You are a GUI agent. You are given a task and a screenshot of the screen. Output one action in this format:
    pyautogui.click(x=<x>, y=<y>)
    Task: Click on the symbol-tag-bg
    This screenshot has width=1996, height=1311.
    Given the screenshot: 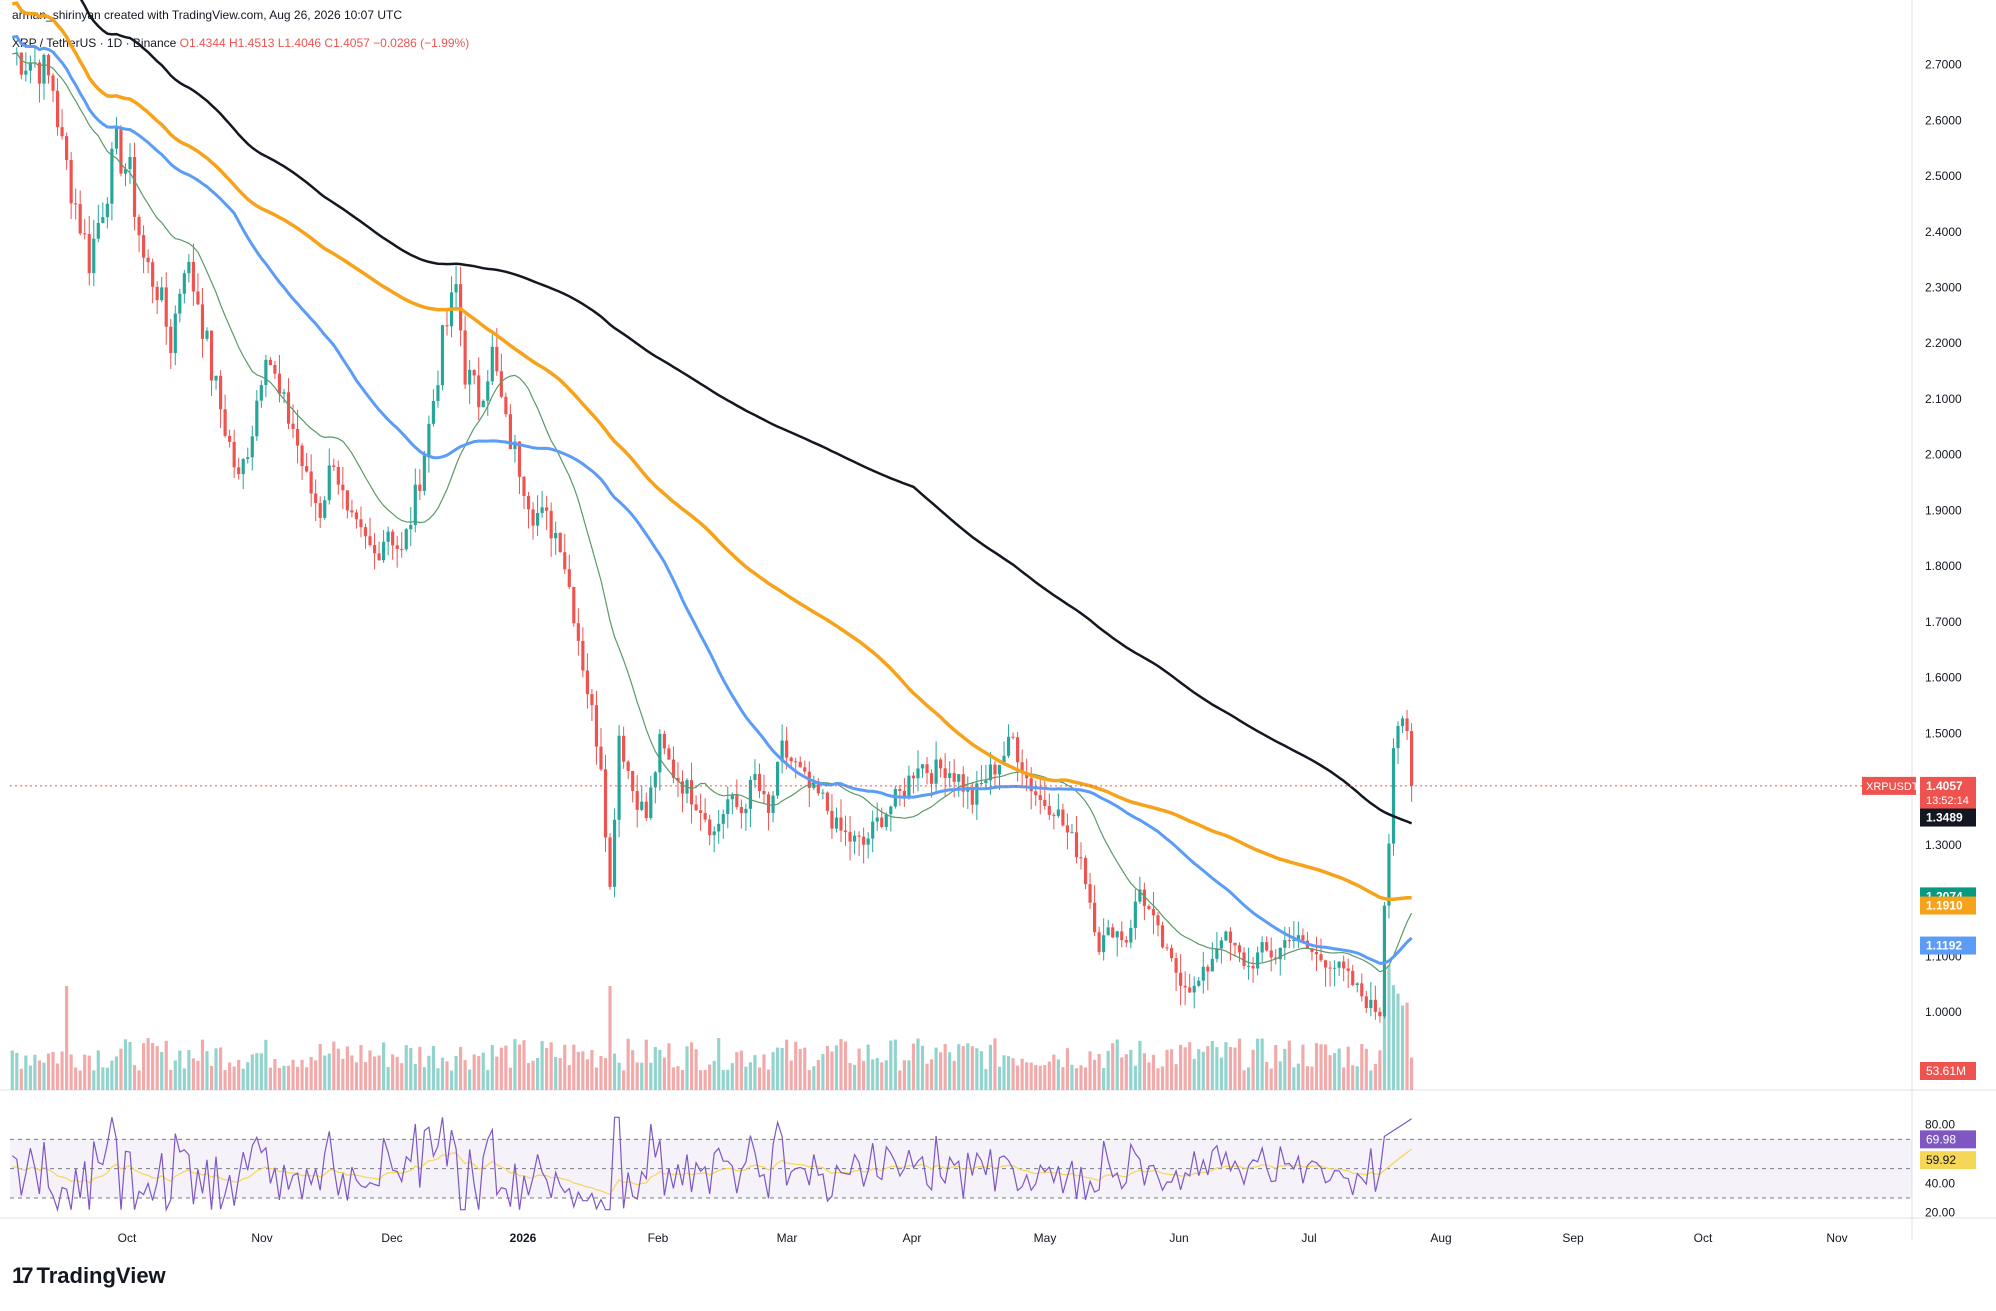 What is the action you would take?
    pyautogui.click(x=1889, y=785)
    